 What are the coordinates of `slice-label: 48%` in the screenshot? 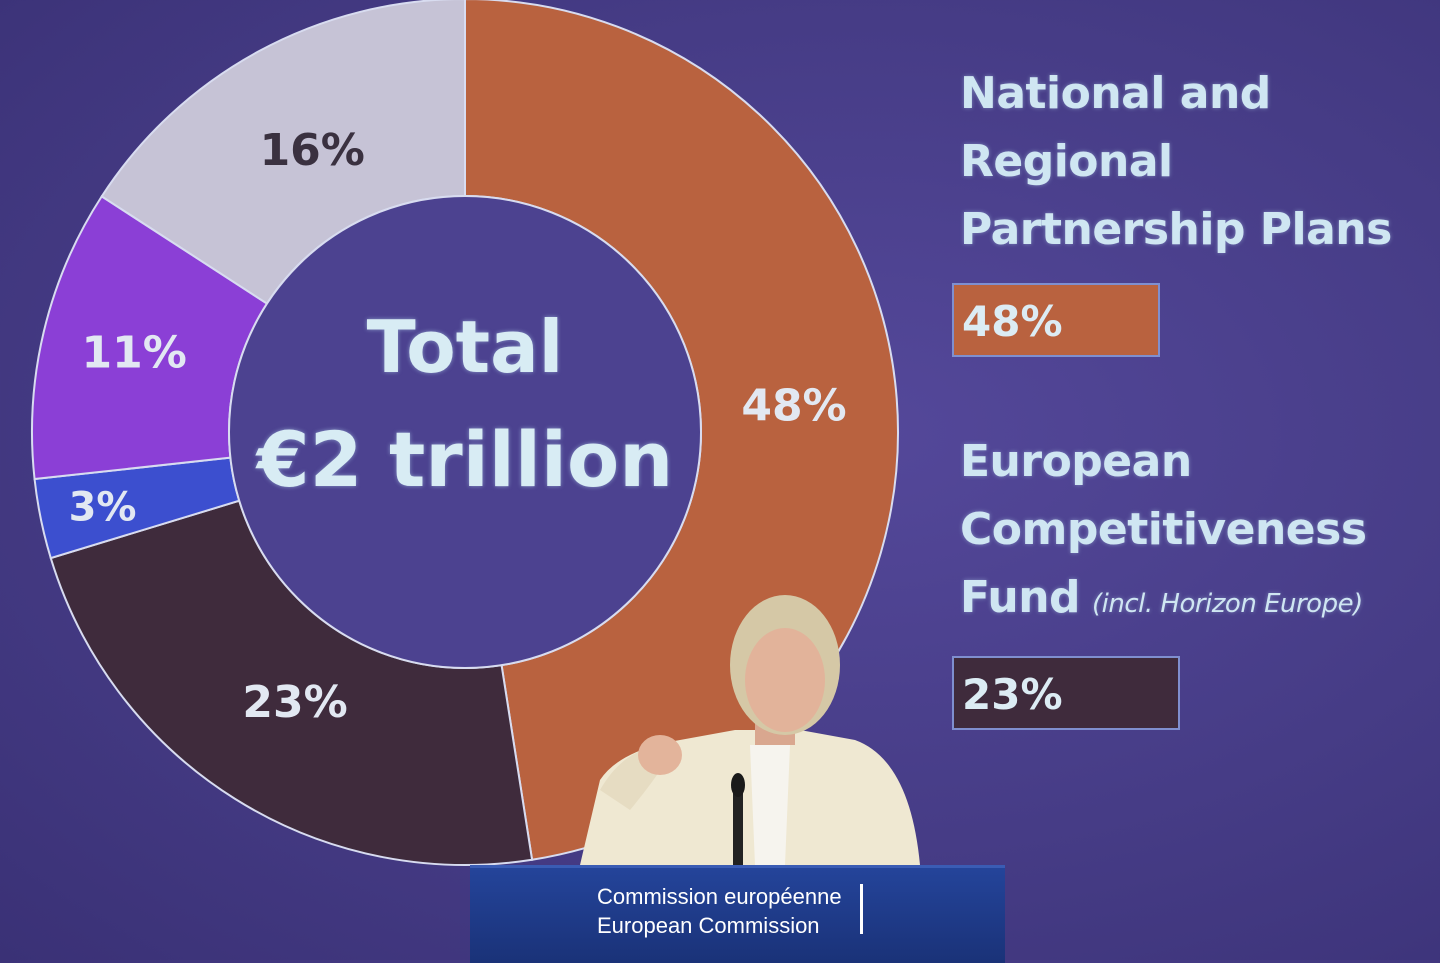 It's located at (793, 405).